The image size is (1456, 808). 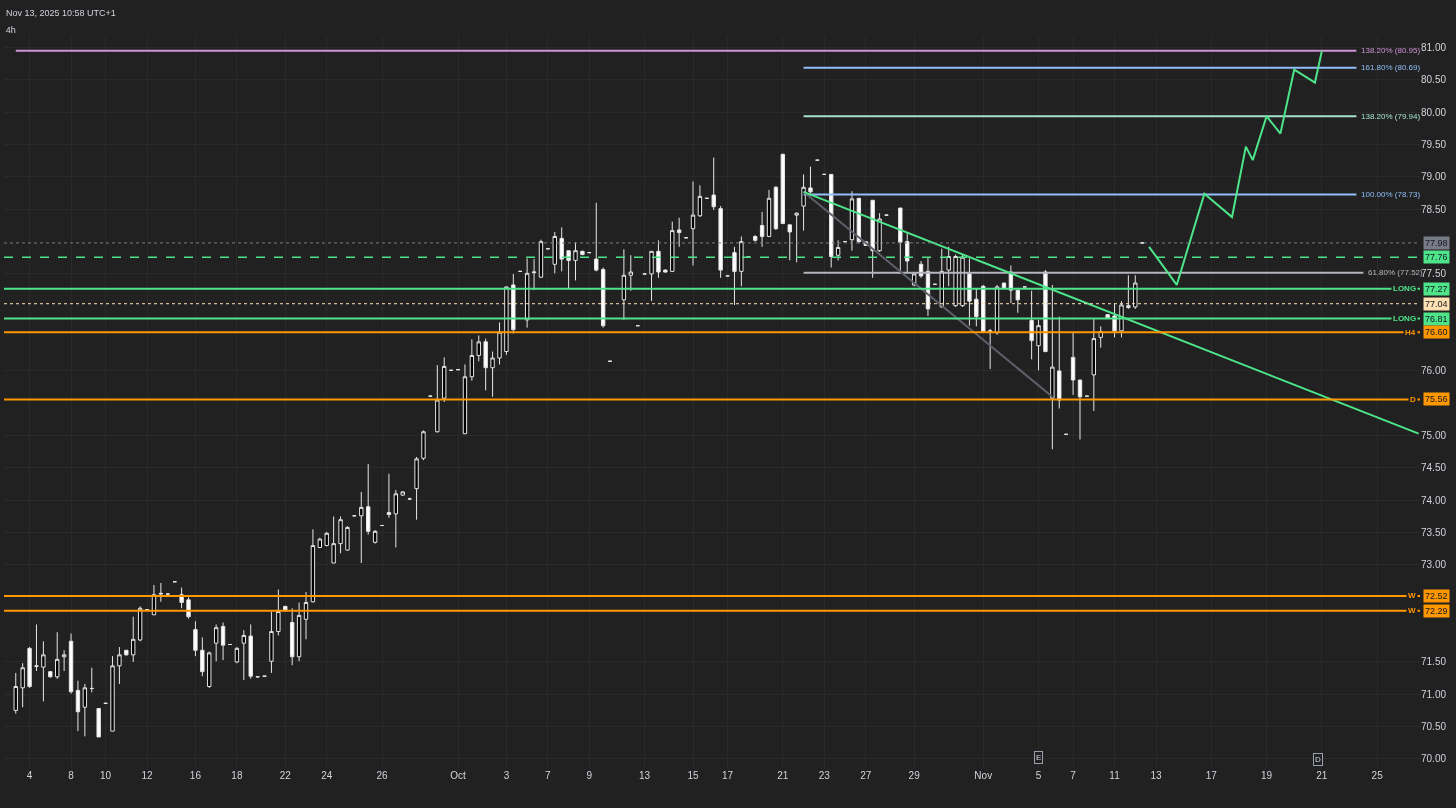 What do you see at coordinates (1429, 399) in the screenshot?
I see `ref-line-label: D 75.56` at bounding box center [1429, 399].